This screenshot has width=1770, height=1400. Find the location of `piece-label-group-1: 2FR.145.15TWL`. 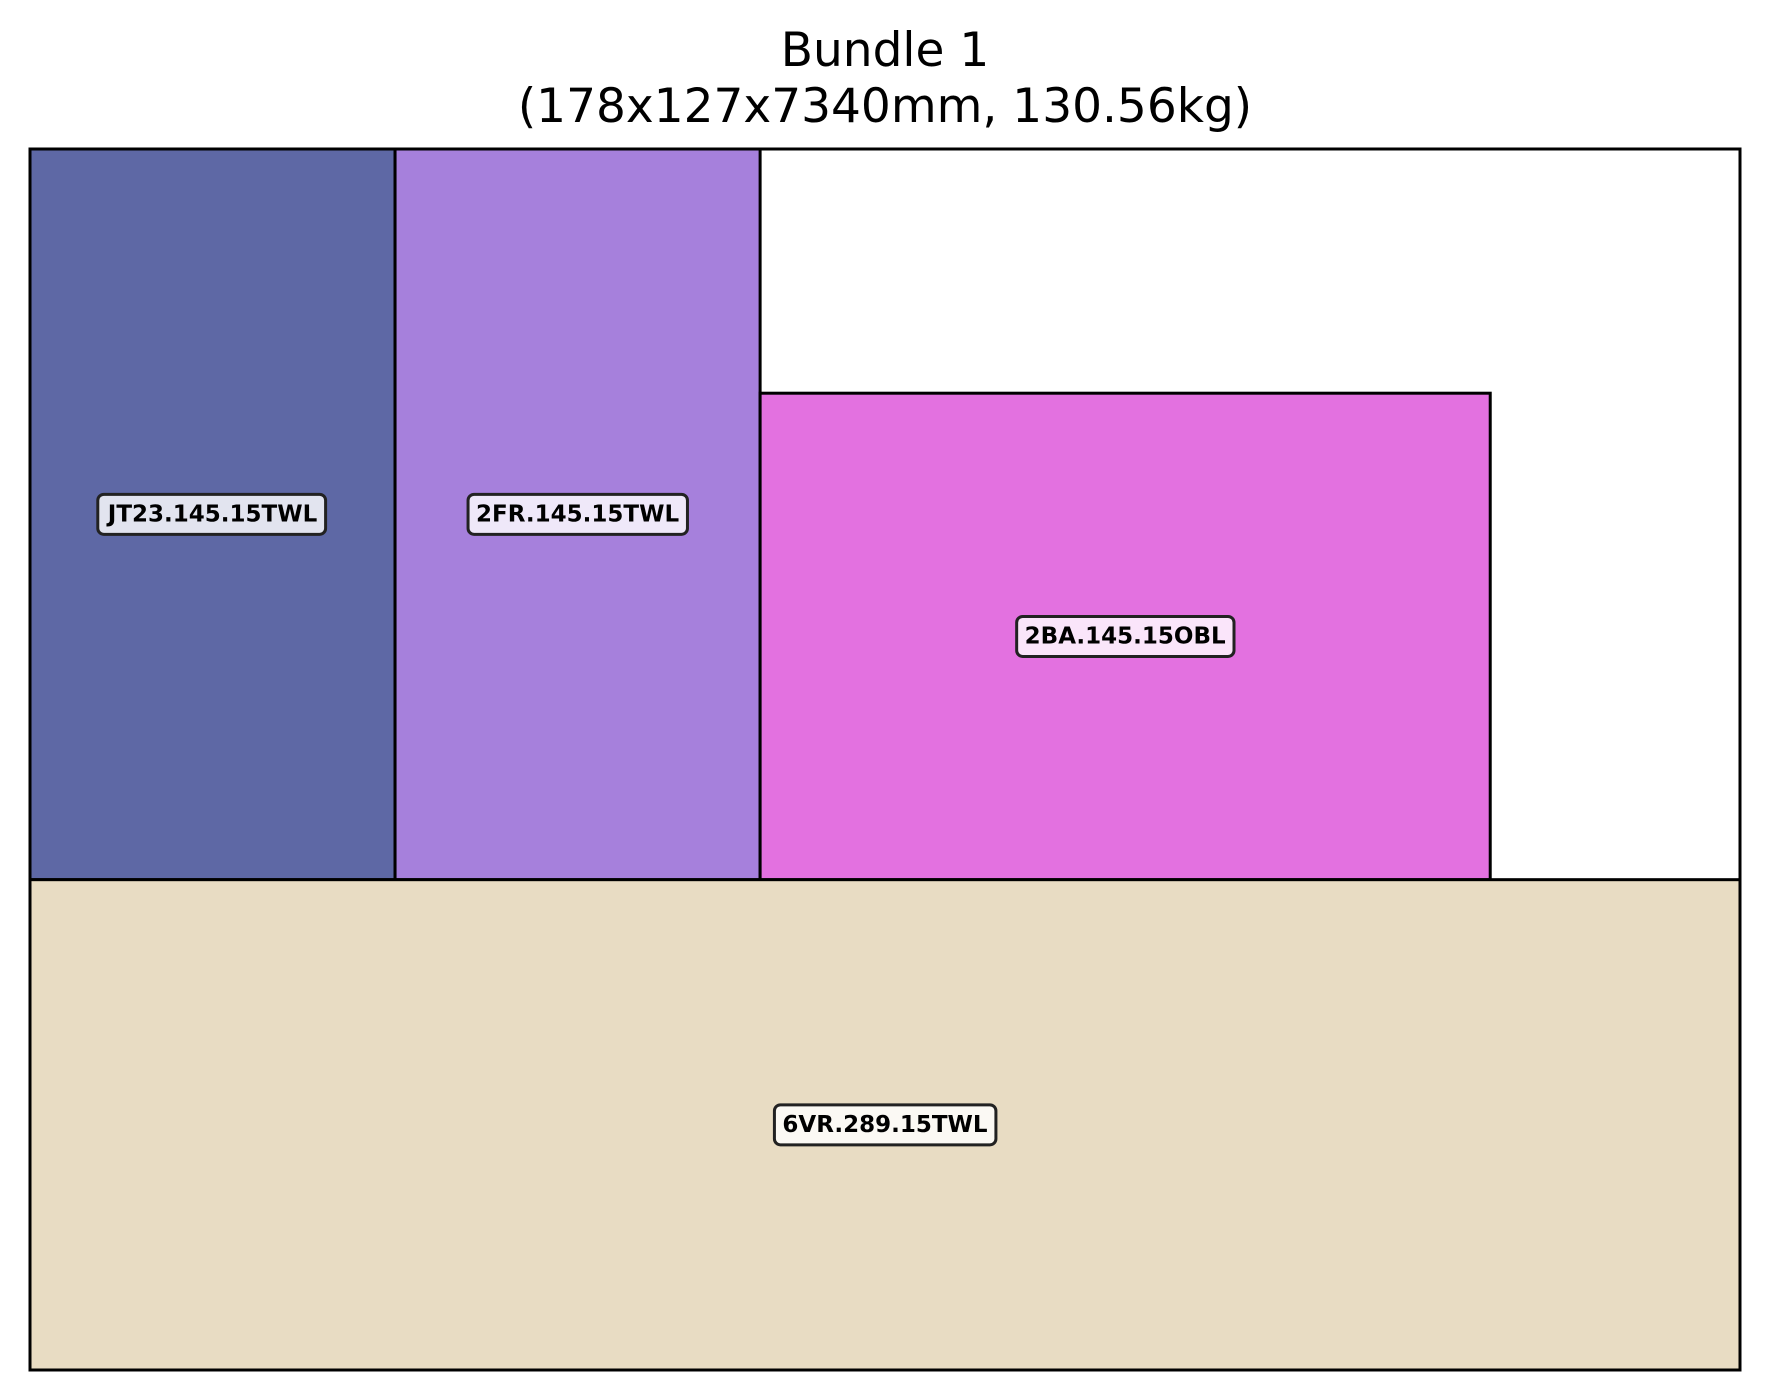

piece-label-group-1: 2FR.145.15TWL is located at coordinates (577, 514).